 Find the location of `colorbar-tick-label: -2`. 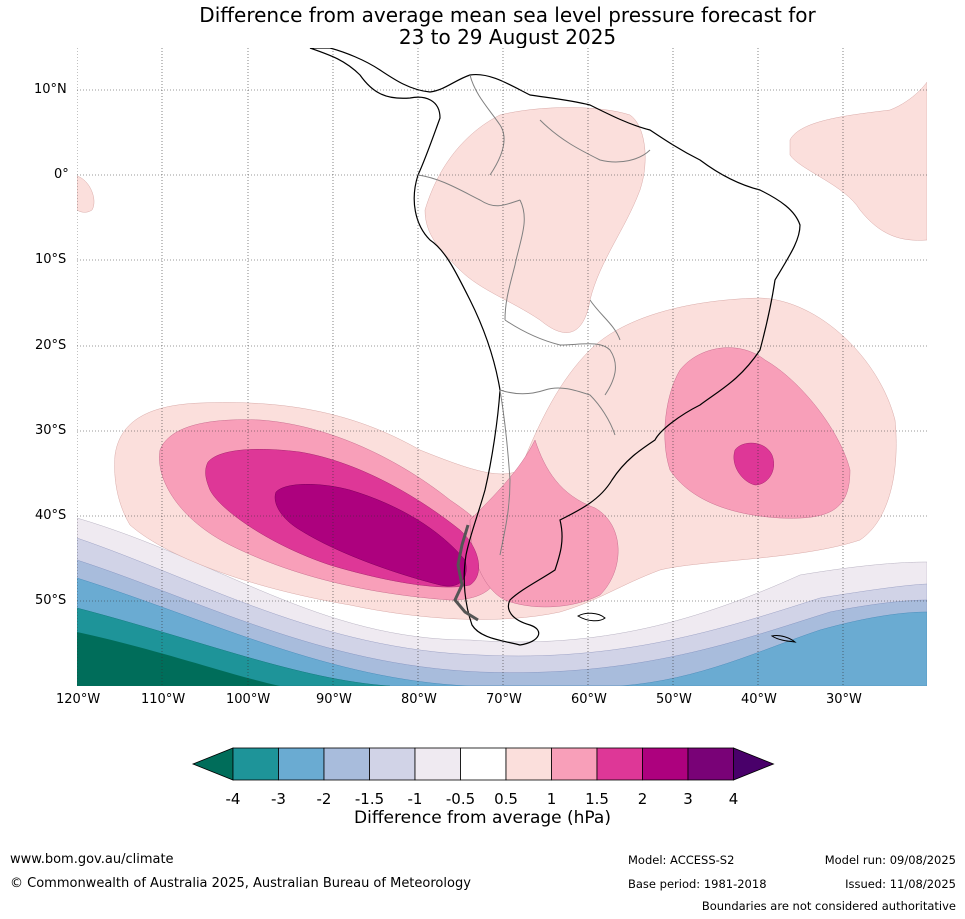

colorbar-tick-label: -2 is located at coordinates (324, 799).